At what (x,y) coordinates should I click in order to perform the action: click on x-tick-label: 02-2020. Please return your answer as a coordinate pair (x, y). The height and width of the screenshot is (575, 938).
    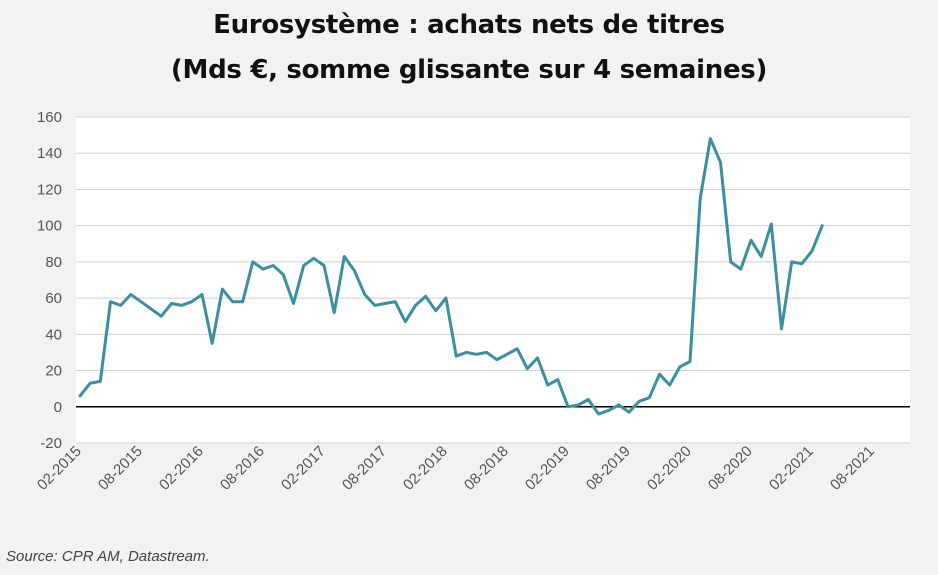
    Looking at the image, I should click on (669, 468).